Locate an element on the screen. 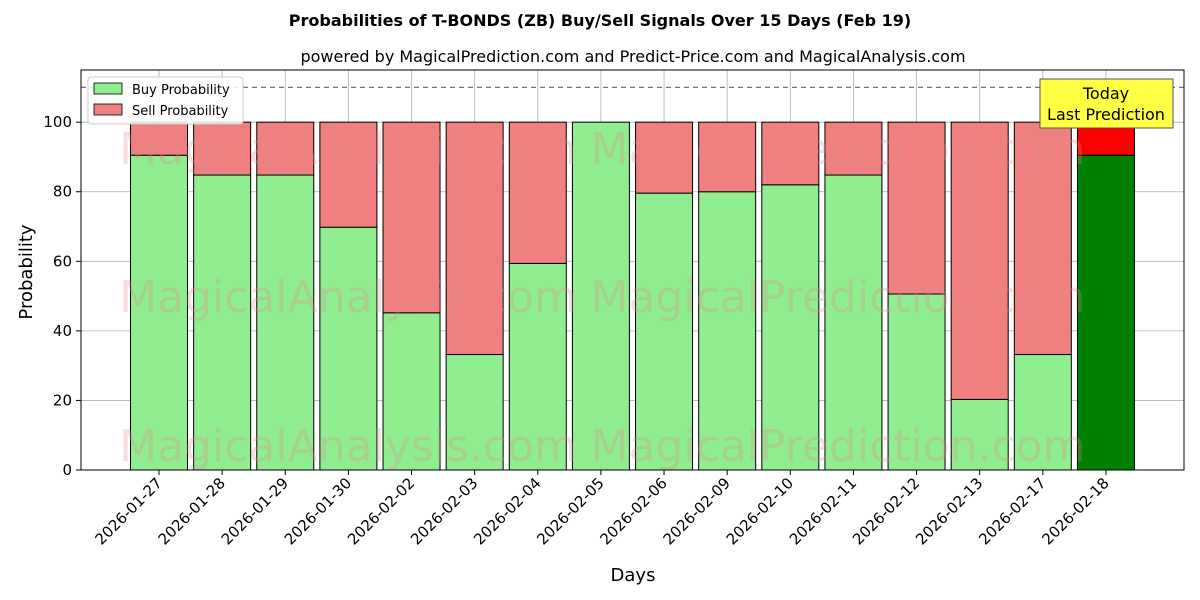 This screenshot has width=1200, height=600. today-annotation-line1: Today is located at coordinates (1105, 93).